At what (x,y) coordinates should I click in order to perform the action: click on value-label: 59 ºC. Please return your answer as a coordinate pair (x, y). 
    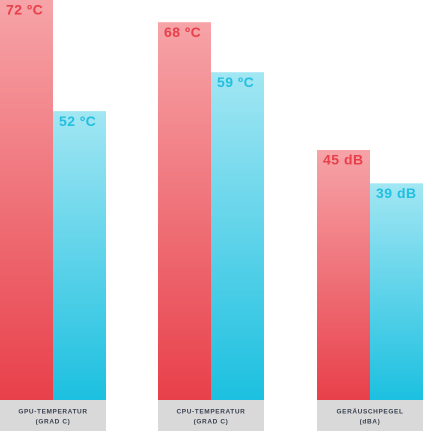
    Looking at the image, I should click on (235, 82).